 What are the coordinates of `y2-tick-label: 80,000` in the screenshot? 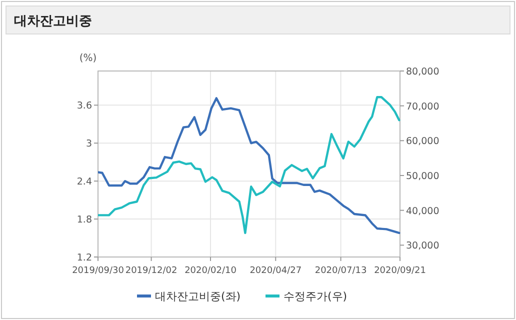 It's located at (423, 72).